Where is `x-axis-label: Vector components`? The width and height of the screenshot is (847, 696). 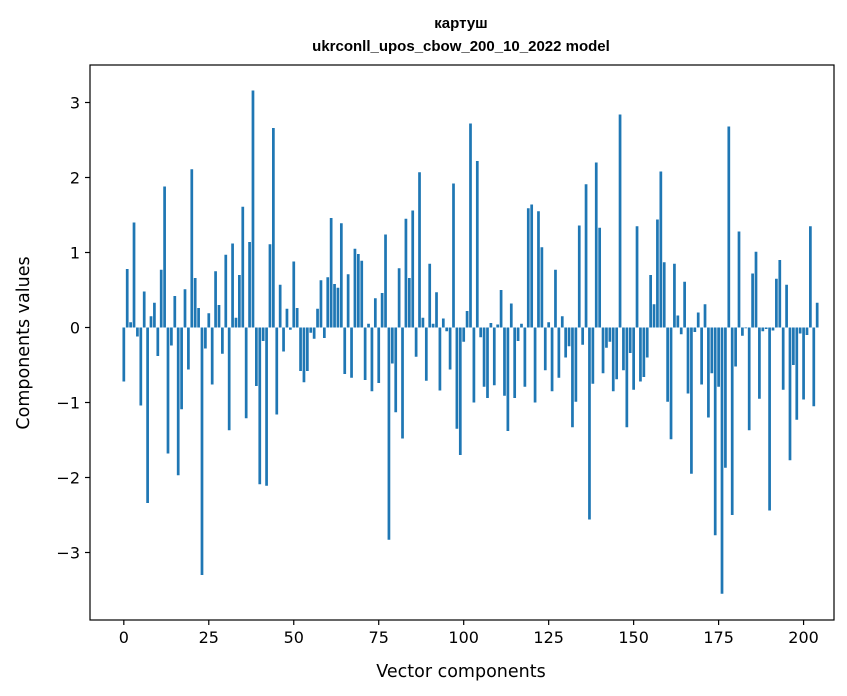
x-axis-label: Vector components is located at coordinates (460, 672).